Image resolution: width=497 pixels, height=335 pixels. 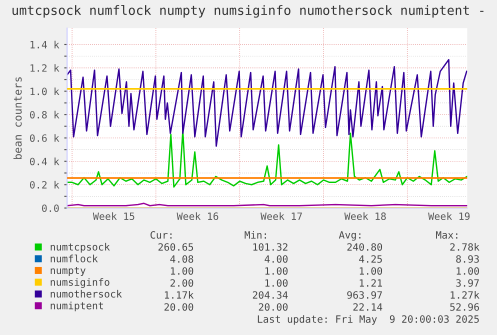 I want to click on y-tick-label: 1.2 k, so click(x=45, y=68).